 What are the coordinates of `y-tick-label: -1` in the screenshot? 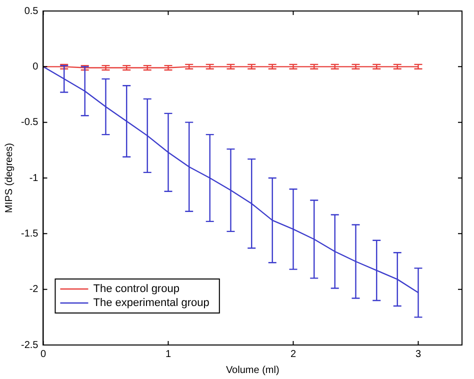 It's located at (34, 178).